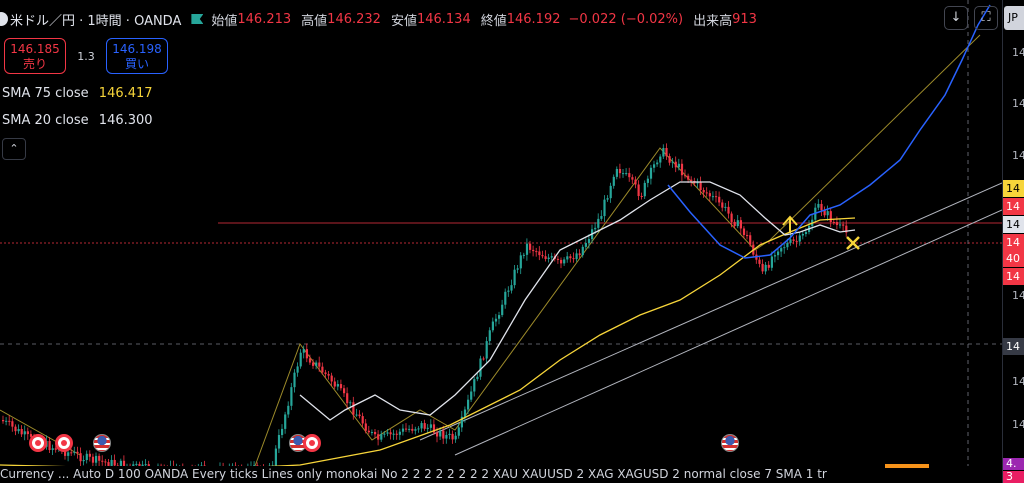  I want to click on fullscreen-icon: ⛶, so click(986, 18).